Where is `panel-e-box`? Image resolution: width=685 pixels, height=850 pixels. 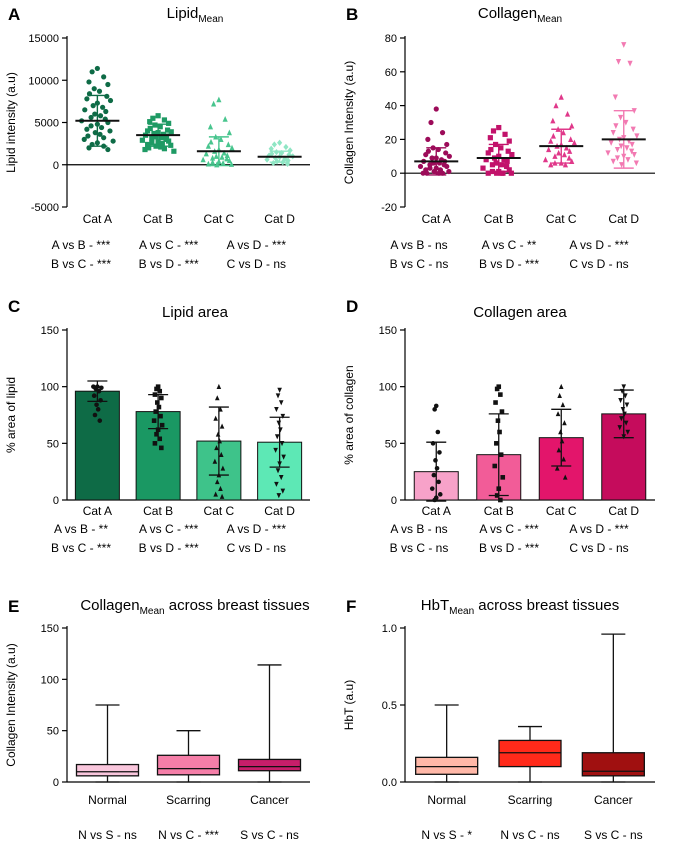
panel-e-box is located at coordinates (107, 770).